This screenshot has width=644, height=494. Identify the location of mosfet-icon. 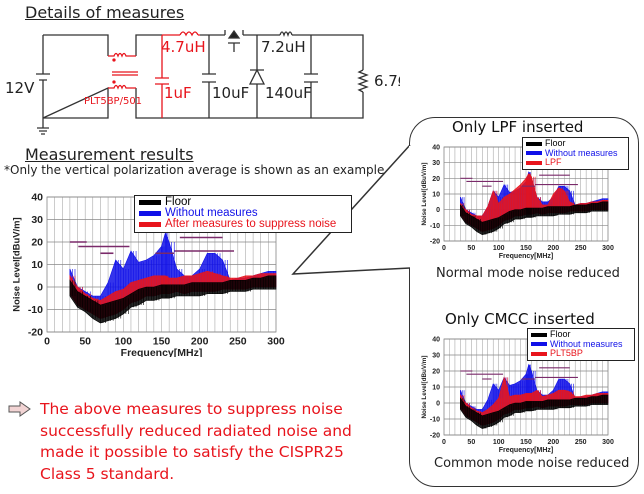
(234, 41).